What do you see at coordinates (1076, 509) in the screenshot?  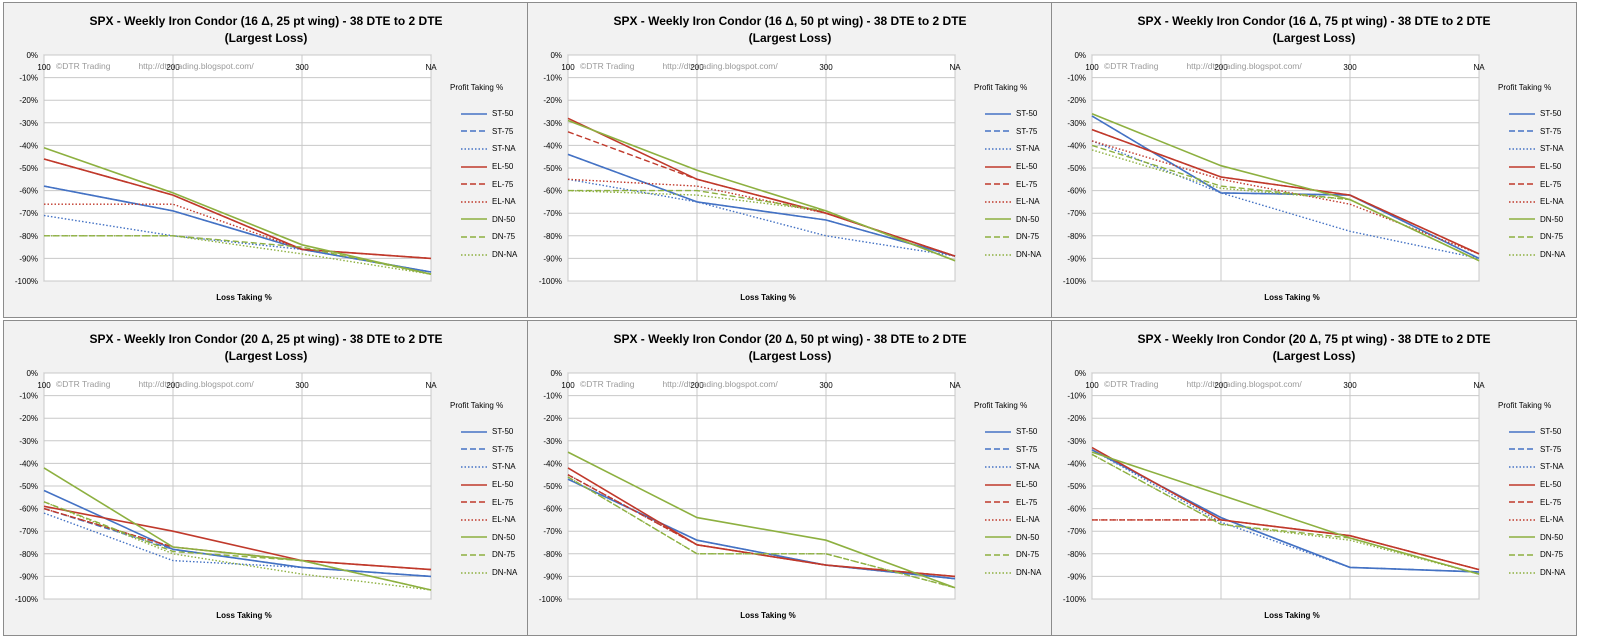 I see `y-tick-label: -60%` at bounding box center [1076, 509].